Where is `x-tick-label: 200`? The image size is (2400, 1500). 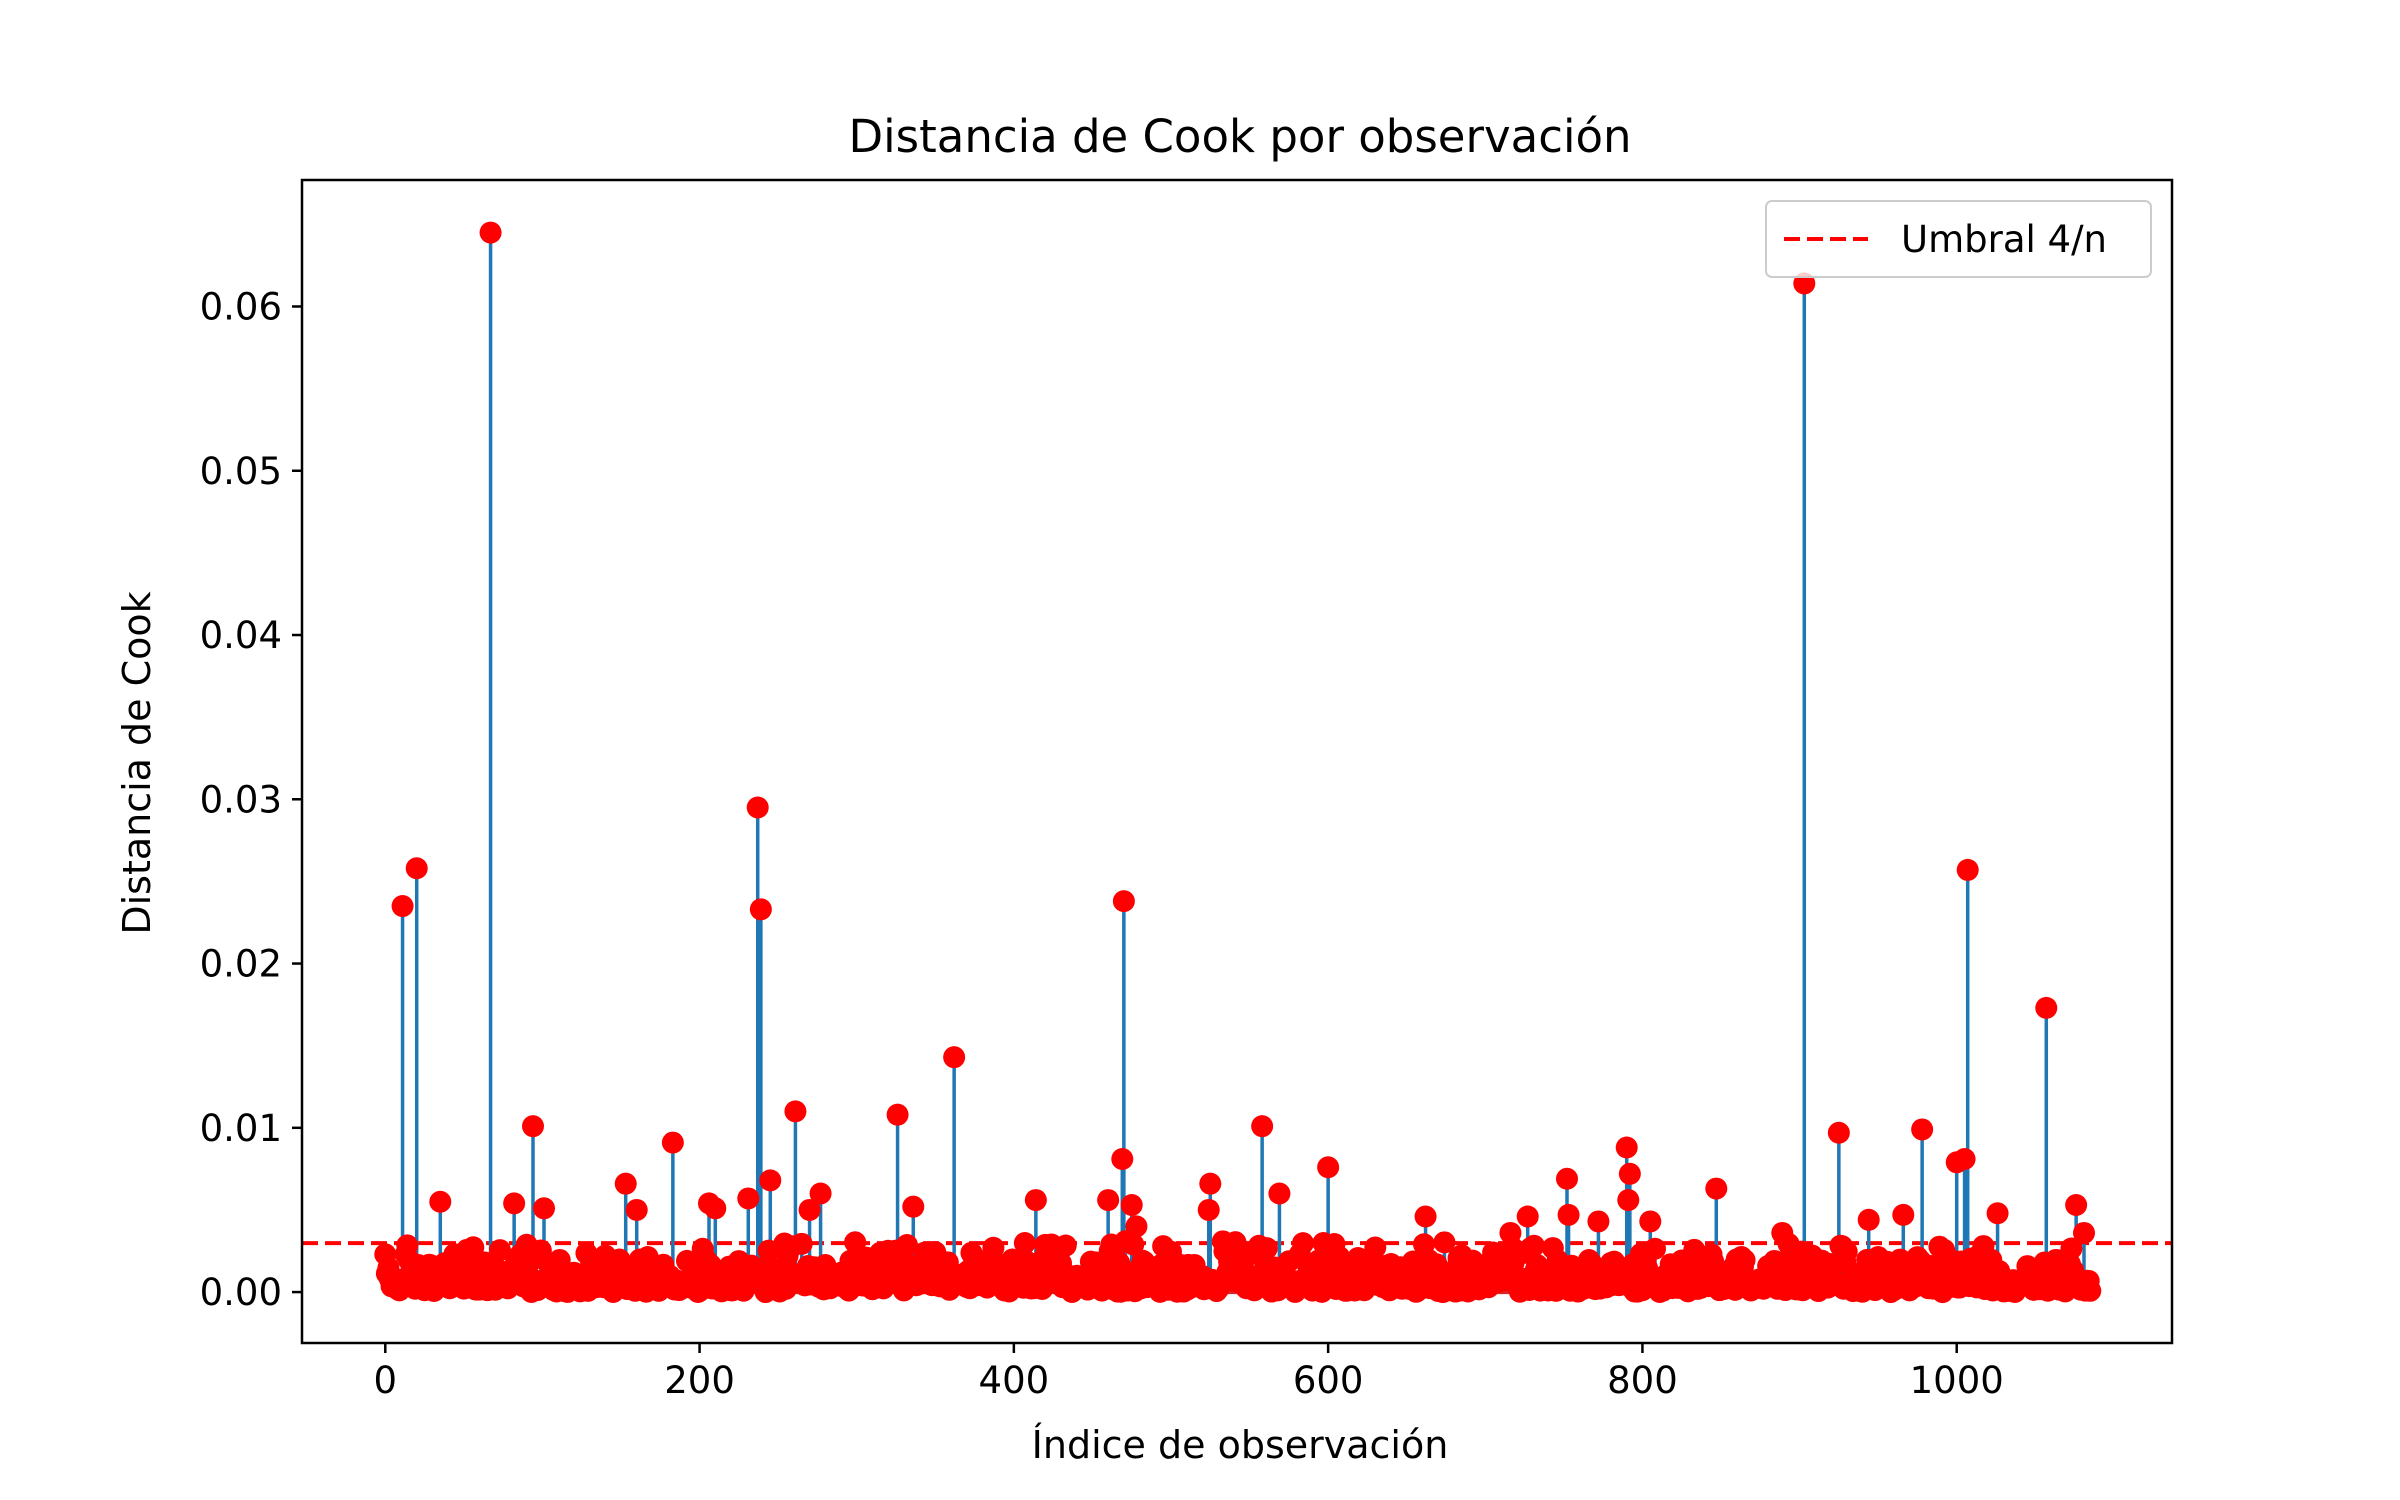 x-tick-label: 200 is located at coordinates (699, 1380).